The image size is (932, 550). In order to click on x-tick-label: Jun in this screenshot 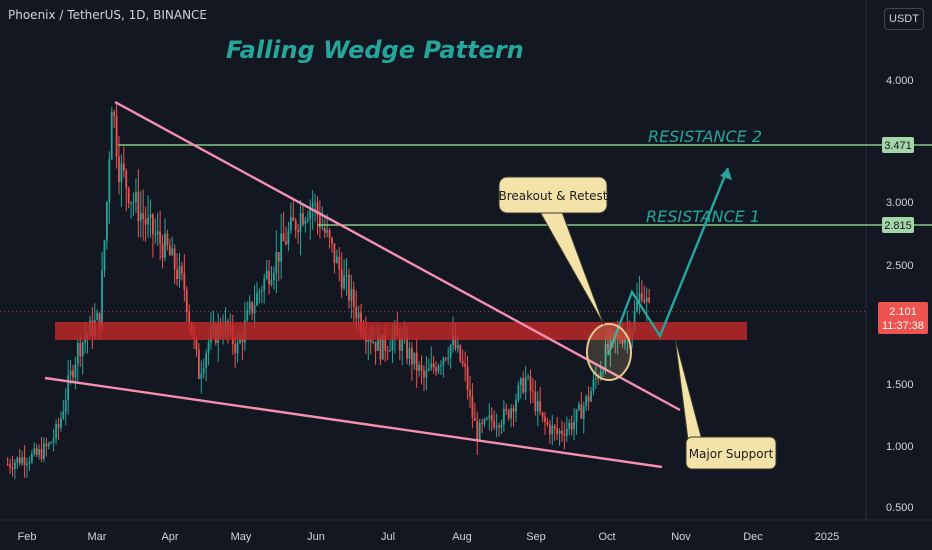, I will do `click(316, 537)`.